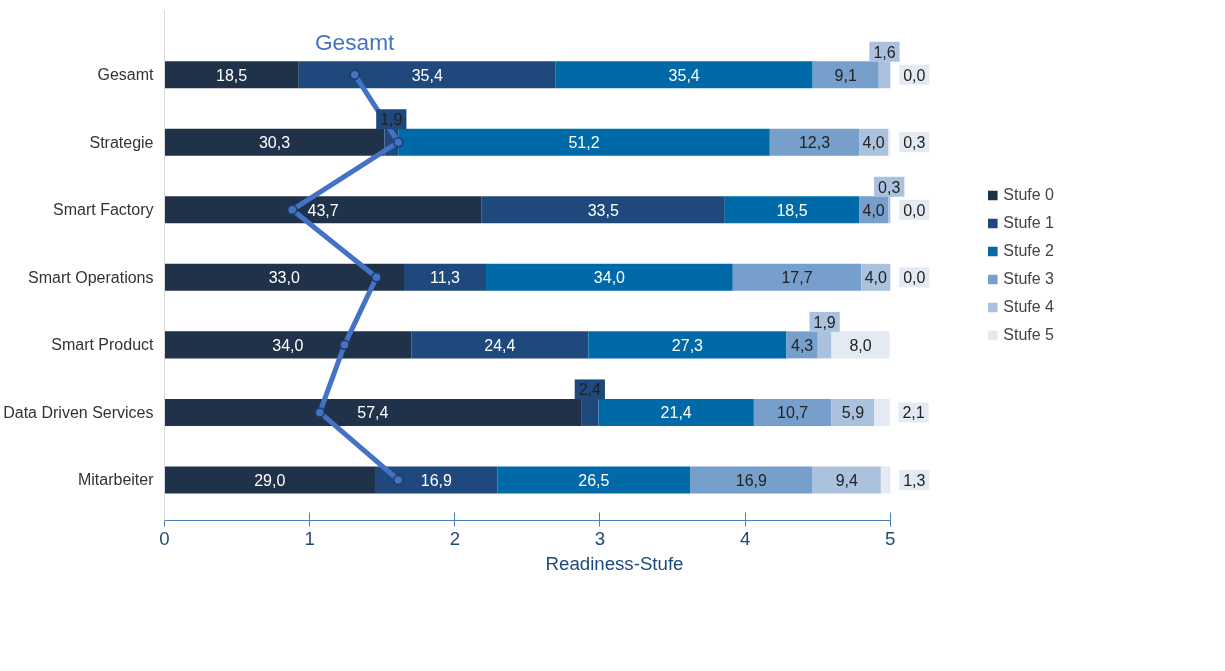 This screenshot has width=1225, height=671. What do you see at coordinates (1028, 335) in the screenshot?
I see `legend-label: Stufe 5` at bounding box center [1028, 335].